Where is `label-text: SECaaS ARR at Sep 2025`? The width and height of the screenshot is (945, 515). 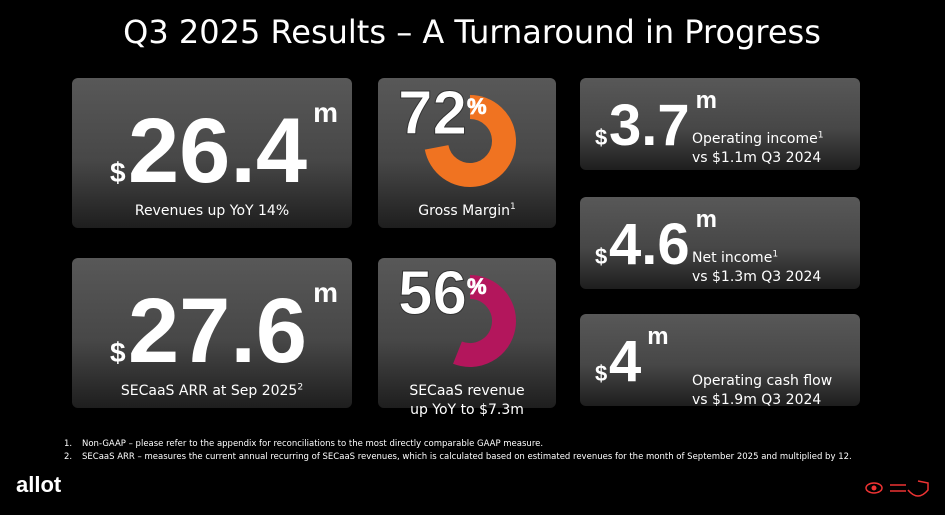 label-text: SECaaS ARR at Sep 2025 is located at coordinates (209, 391).